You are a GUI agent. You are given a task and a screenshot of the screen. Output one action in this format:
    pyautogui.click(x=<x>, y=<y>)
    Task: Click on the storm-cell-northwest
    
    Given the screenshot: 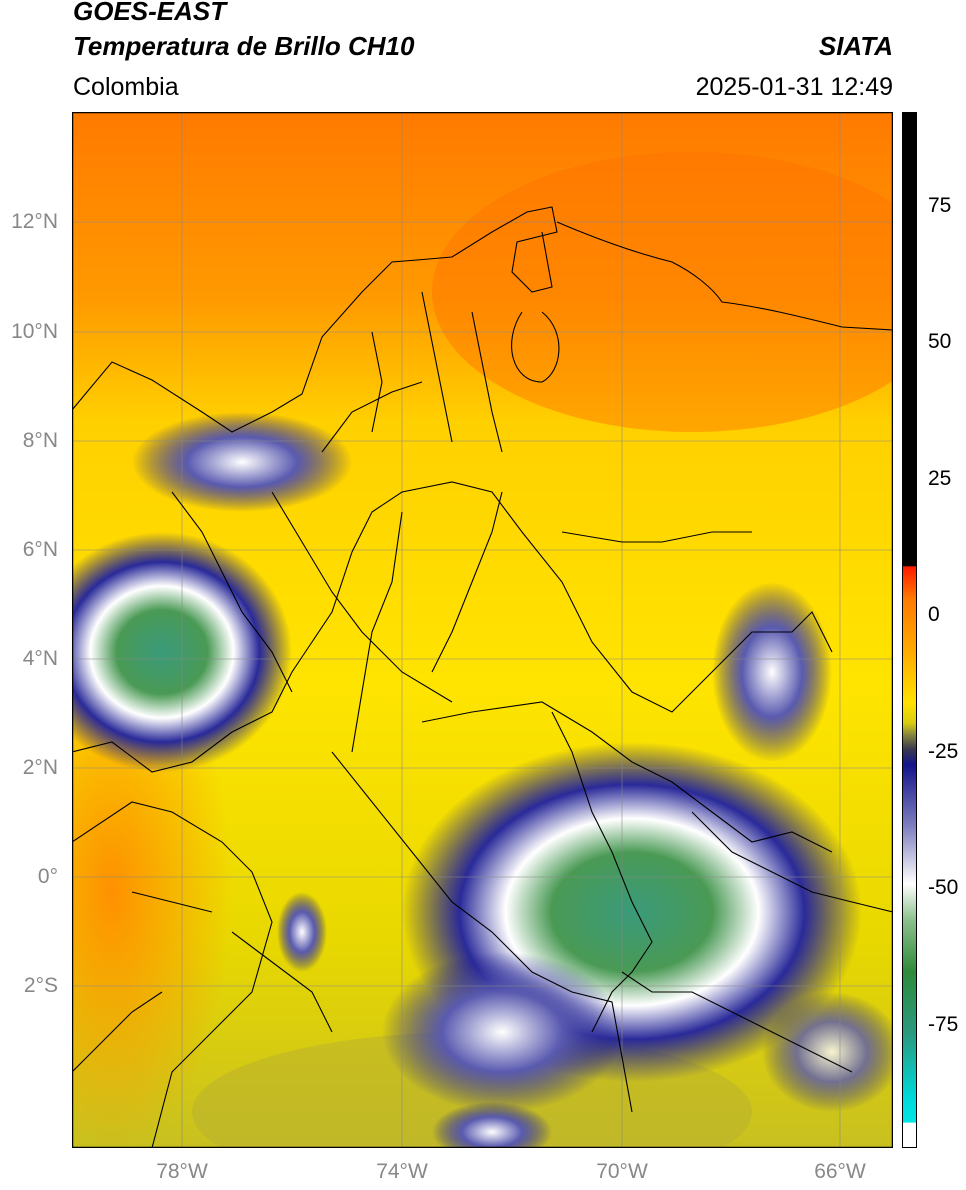 What is the action you would take?
    pyautogui.click(x=242, y=462)
    